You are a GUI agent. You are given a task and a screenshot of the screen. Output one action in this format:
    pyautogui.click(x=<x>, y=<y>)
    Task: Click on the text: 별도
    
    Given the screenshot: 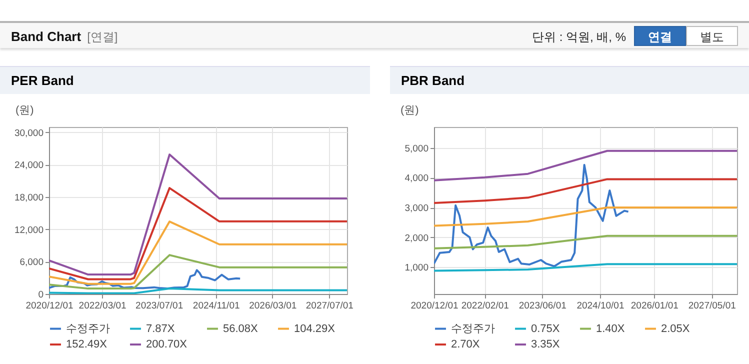 What is the action you would take?
    pyautogui.click(x=712, y=36)
    